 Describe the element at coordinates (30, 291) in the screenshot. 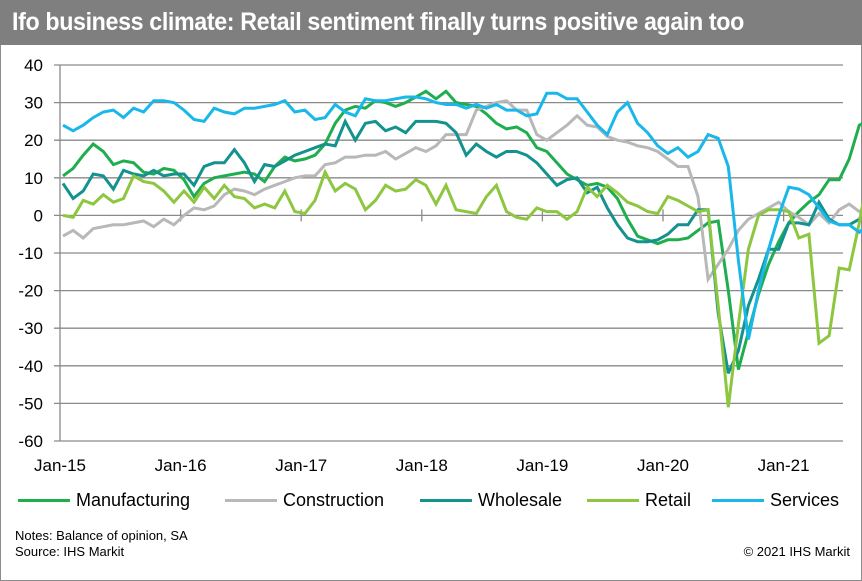

I see `y-tick-label: -20` at that location.